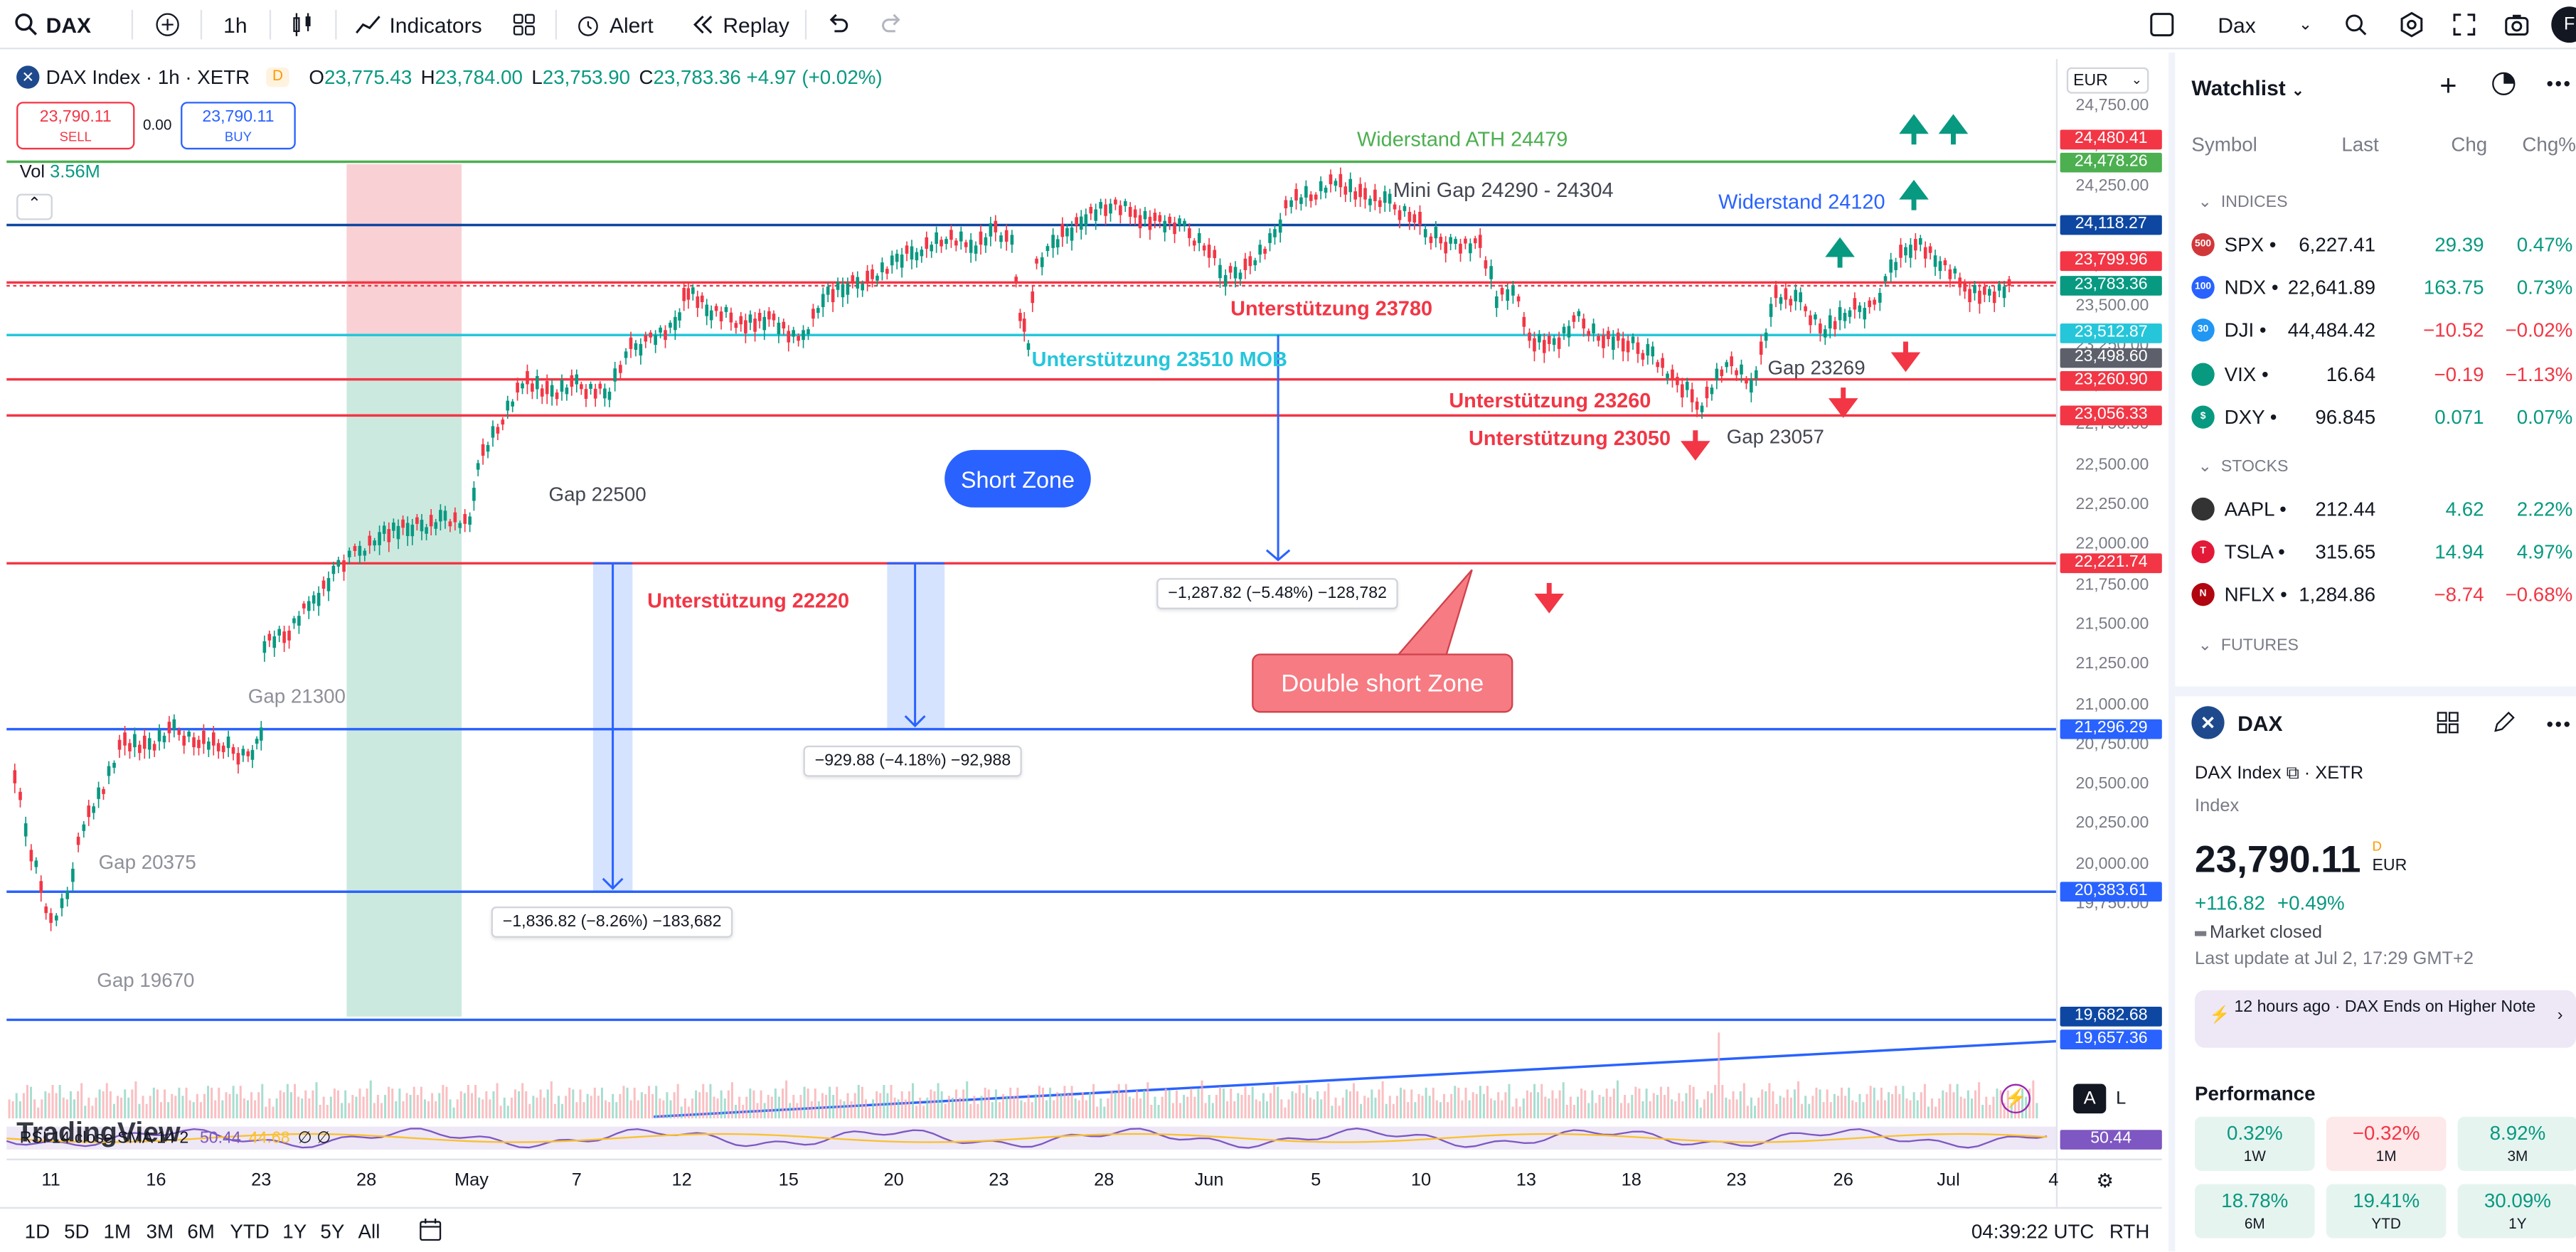 This screenshot has width=2576, height=1252. What do you see at coordinates (2265, 24) in the screenshot?
I see `layout-dropdown: Dax ⌄` at bounding box center [2265, 24].